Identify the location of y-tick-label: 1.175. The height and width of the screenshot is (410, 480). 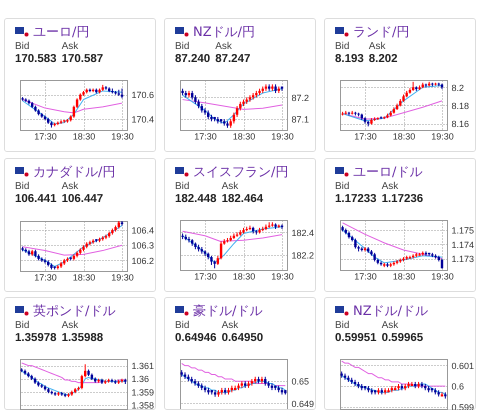
(463, 231).